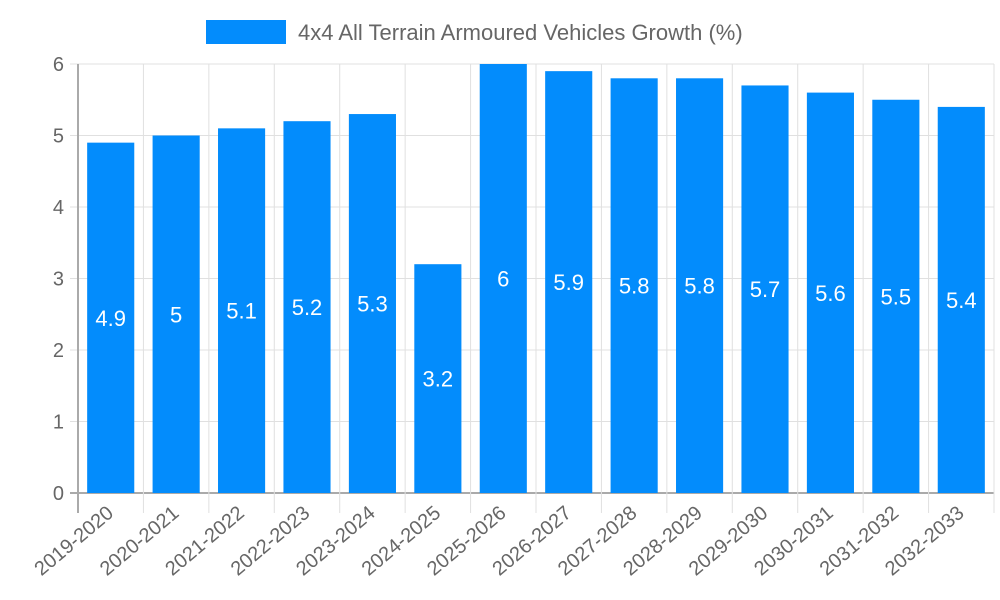 The image size is (1000, 600). I want to click on bar-2025-2026: 6, so click(503, 278).